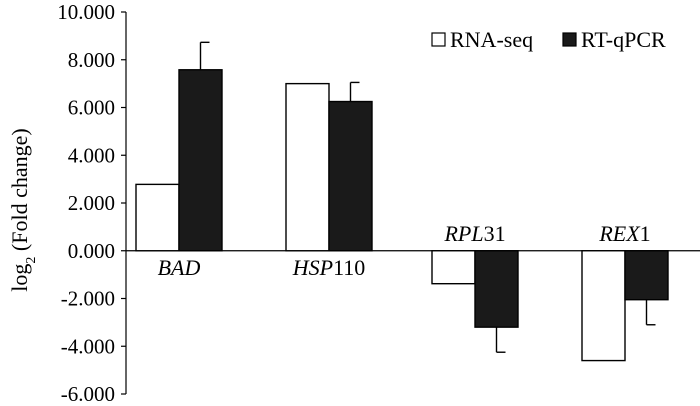 The height and width of the screenshot is (406, 700). What do you see at coordinates (91, 108) in the screenshot?
I see `y-tick-label: 6.000` at bounding box center [91, 108].